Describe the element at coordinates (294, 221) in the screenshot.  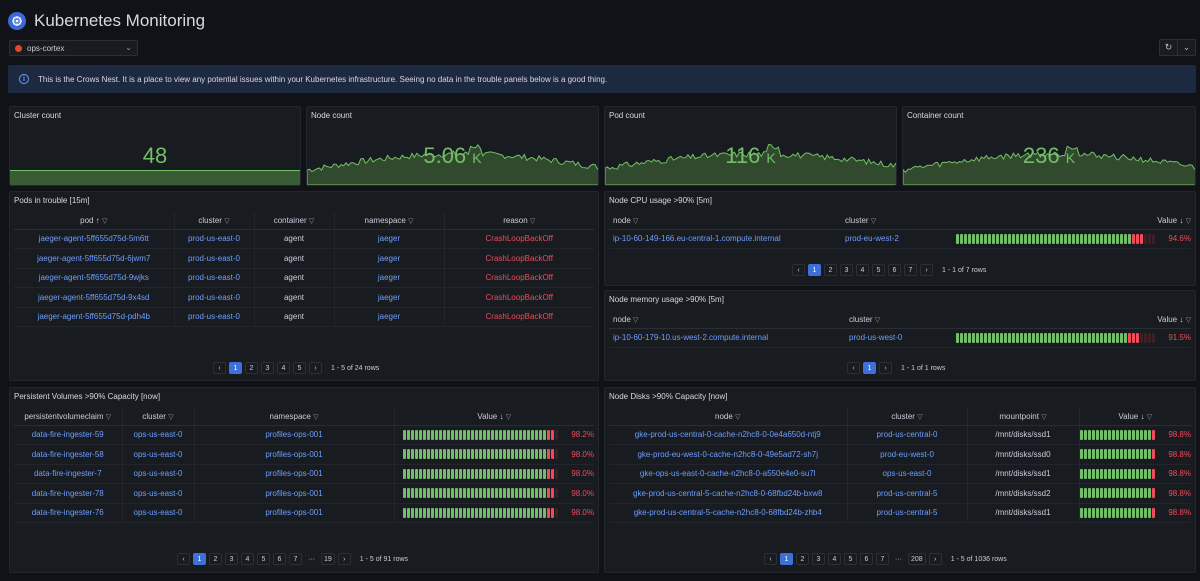
I see `column-header-container: container ▽` at that location.